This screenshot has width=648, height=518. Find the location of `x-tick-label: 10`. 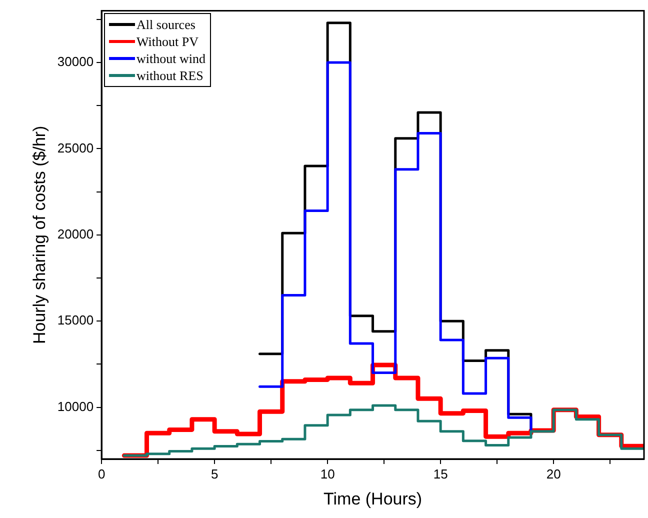

x-tick-label: 10 is located at coordinates (327, 474).